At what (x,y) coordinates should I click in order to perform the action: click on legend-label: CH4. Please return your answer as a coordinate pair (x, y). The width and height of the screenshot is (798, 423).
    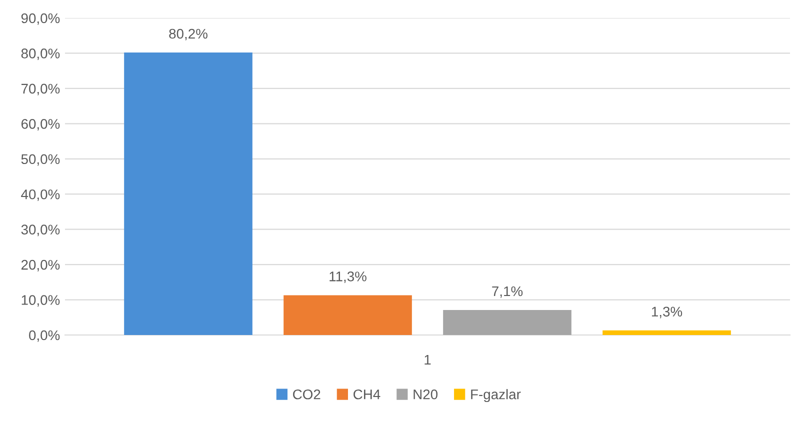
    Looking at the image, I should click on (367, 394).